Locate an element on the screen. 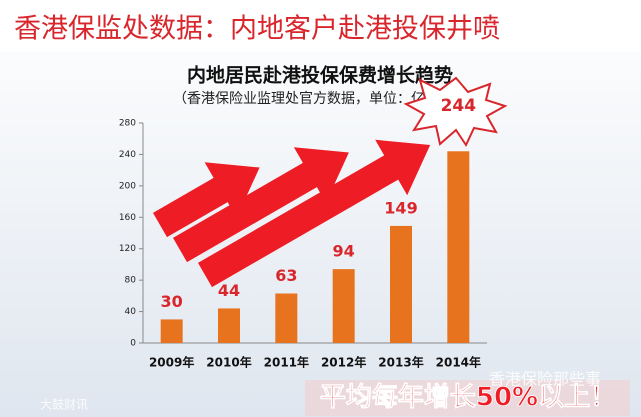 The width and height of the screenshot is (641, 417). banner-bg is located at coordinates (320, 26).